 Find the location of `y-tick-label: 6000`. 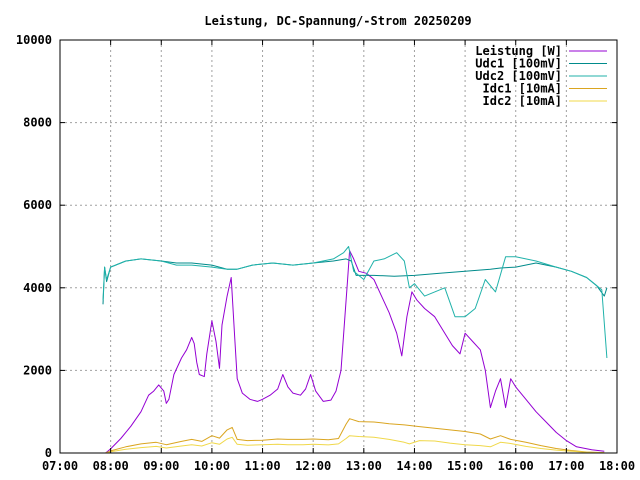

y-tick-label: 6000 is located at coordinates (37, 205).